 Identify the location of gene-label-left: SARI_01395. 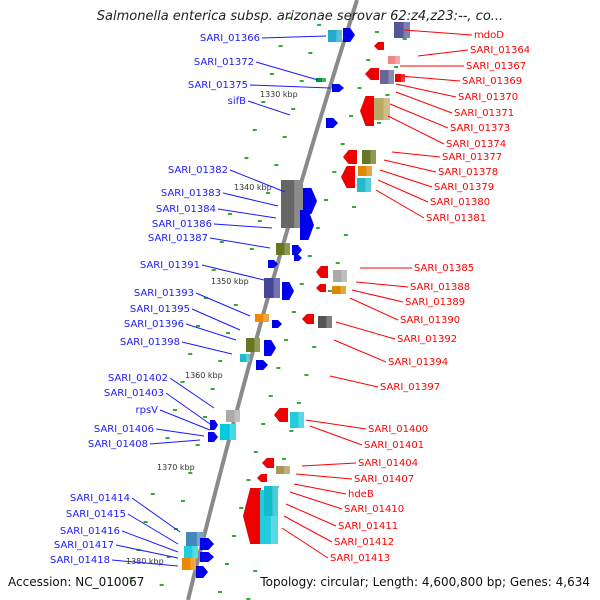
(160, 309).